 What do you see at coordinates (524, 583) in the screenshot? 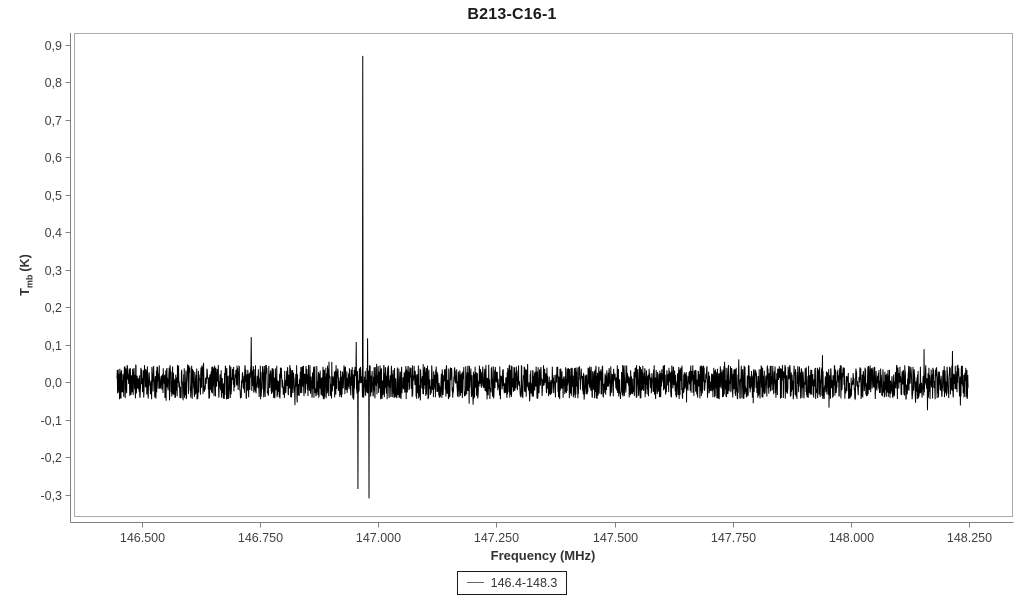
I see `legend-label: 146.4-148.3` at bounding box center [524, 583].